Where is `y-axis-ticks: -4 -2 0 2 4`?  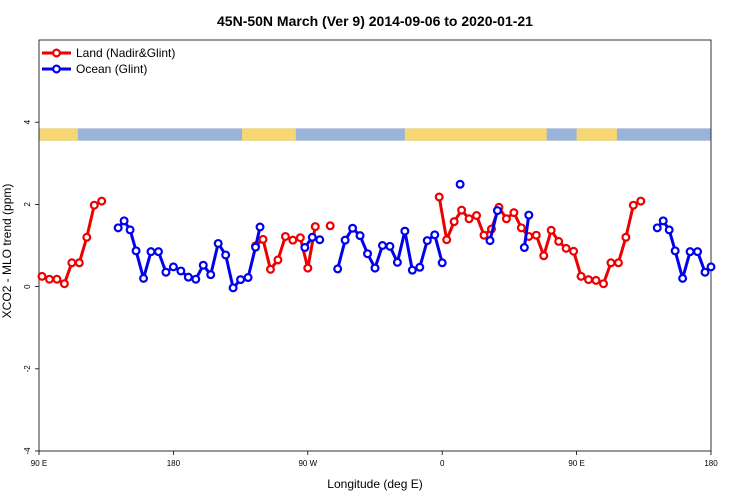
y-axis-ticks: -4 -2 0 2 4 is located at coordinates (31, 287).